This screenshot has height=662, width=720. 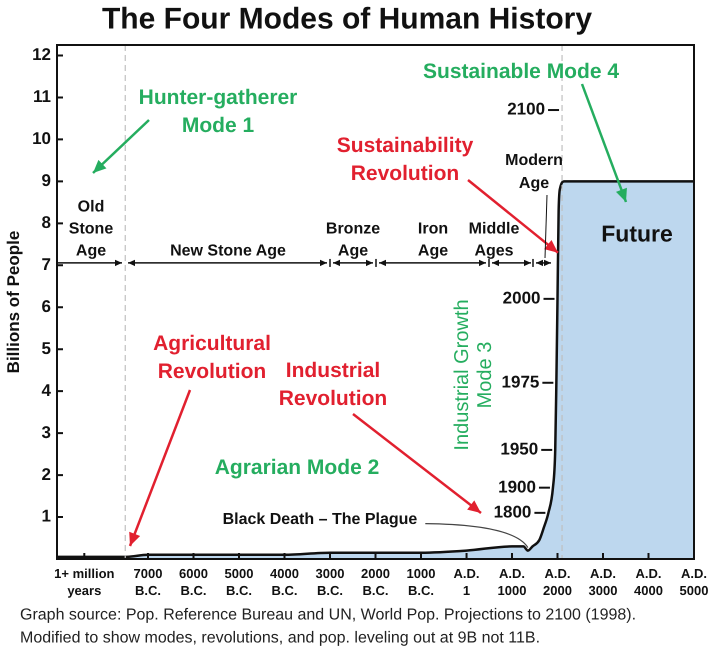 I want to click on x-tick-label: 3000 B.C., so click(x=330, y=582).